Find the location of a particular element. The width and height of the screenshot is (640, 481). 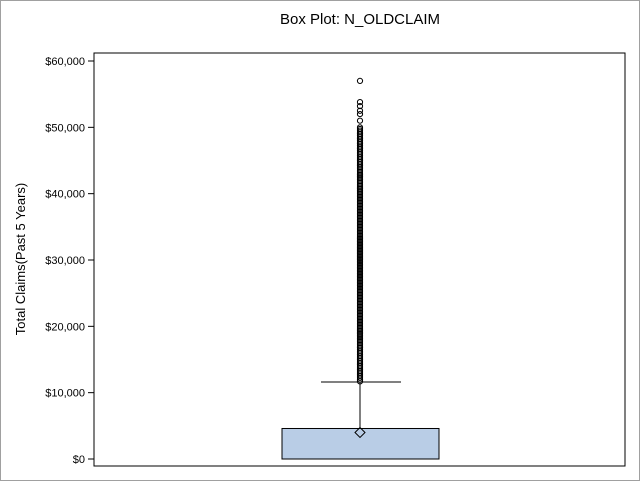

y-tick-label: $40,000 is located at coordinates (65, 195).